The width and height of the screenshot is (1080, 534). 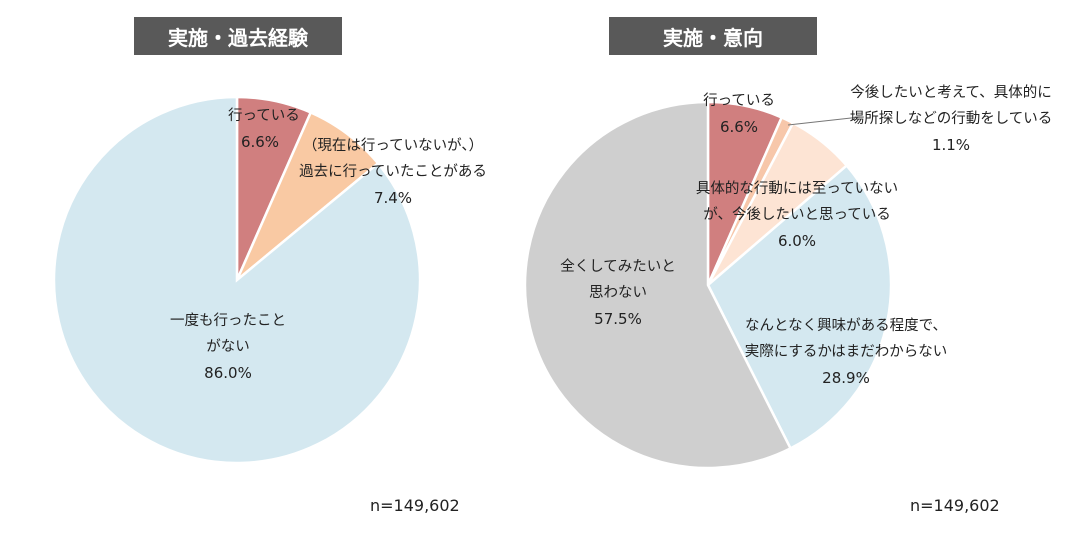 What do you see at coordinates (824, 121) in the screenshot?
I see `leader-line` at bounding box center [824, 121].